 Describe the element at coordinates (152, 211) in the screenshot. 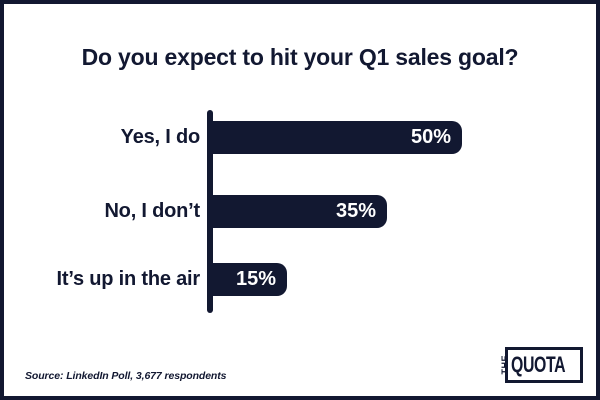

I see `category-label-no: No, I don’t` at that location.